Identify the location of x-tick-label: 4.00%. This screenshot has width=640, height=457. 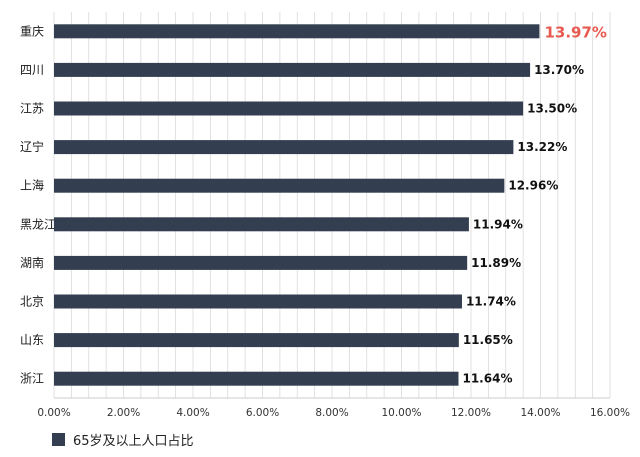
(192, 413).